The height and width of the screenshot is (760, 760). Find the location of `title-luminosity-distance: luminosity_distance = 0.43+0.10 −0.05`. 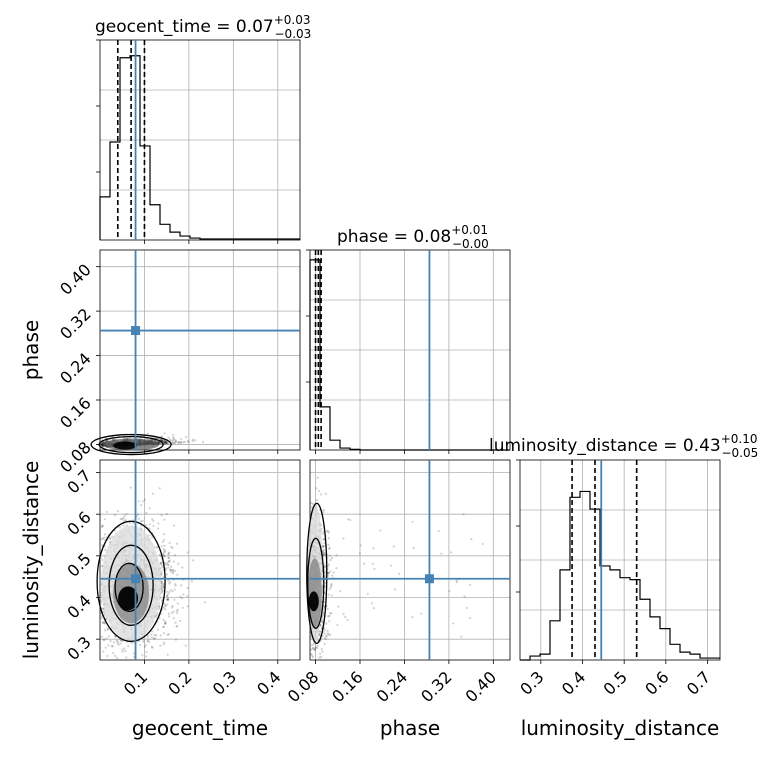

title-luminosity-distance: luminosity_distance = 0.43+0.10 −0.05 is located at coordinates (623, 446).